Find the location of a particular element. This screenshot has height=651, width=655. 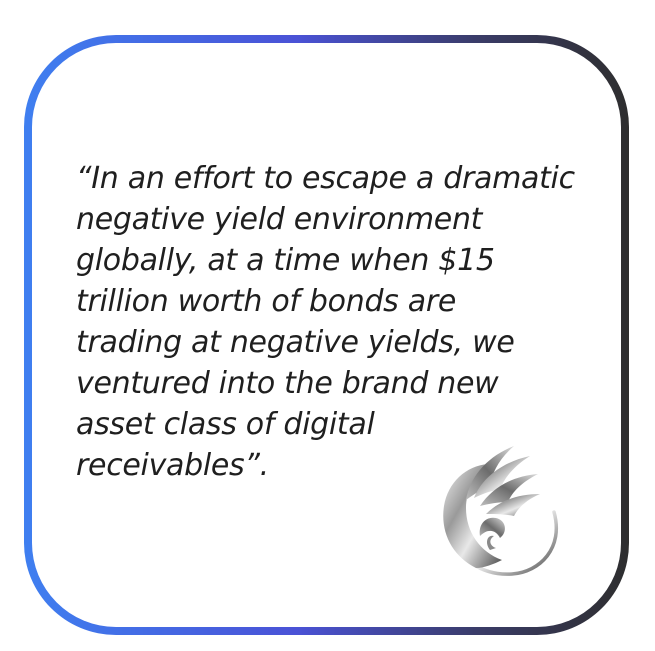

quote-line: receivables”. is located at coordinates (172, 465).